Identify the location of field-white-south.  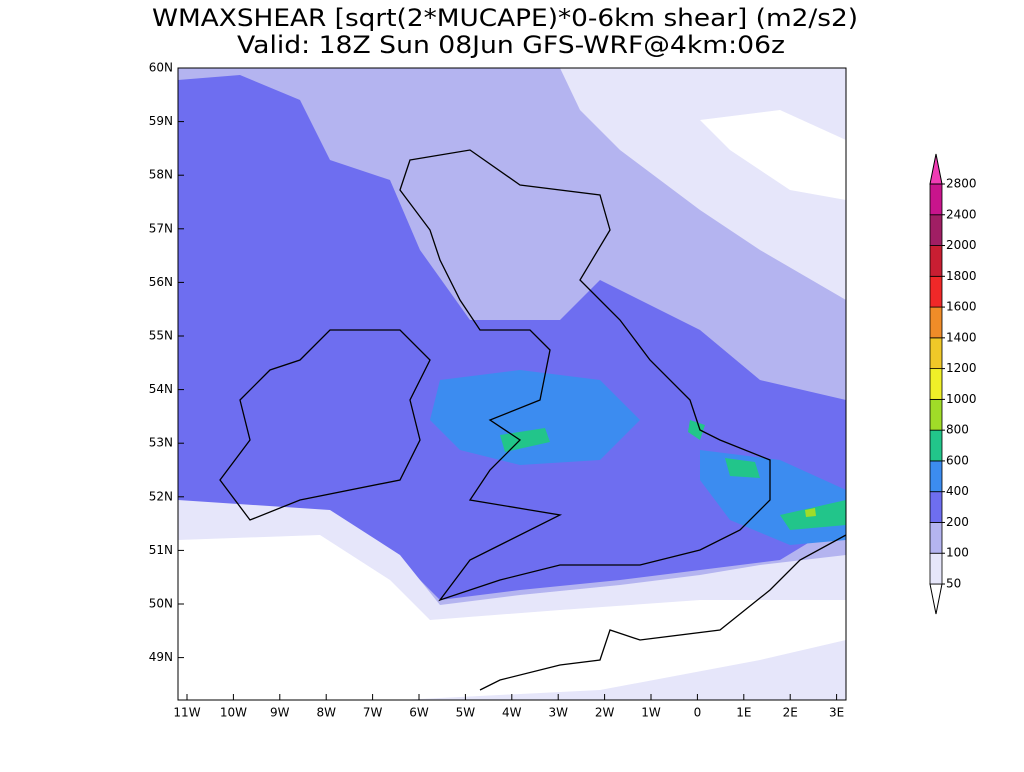
(512, 617).